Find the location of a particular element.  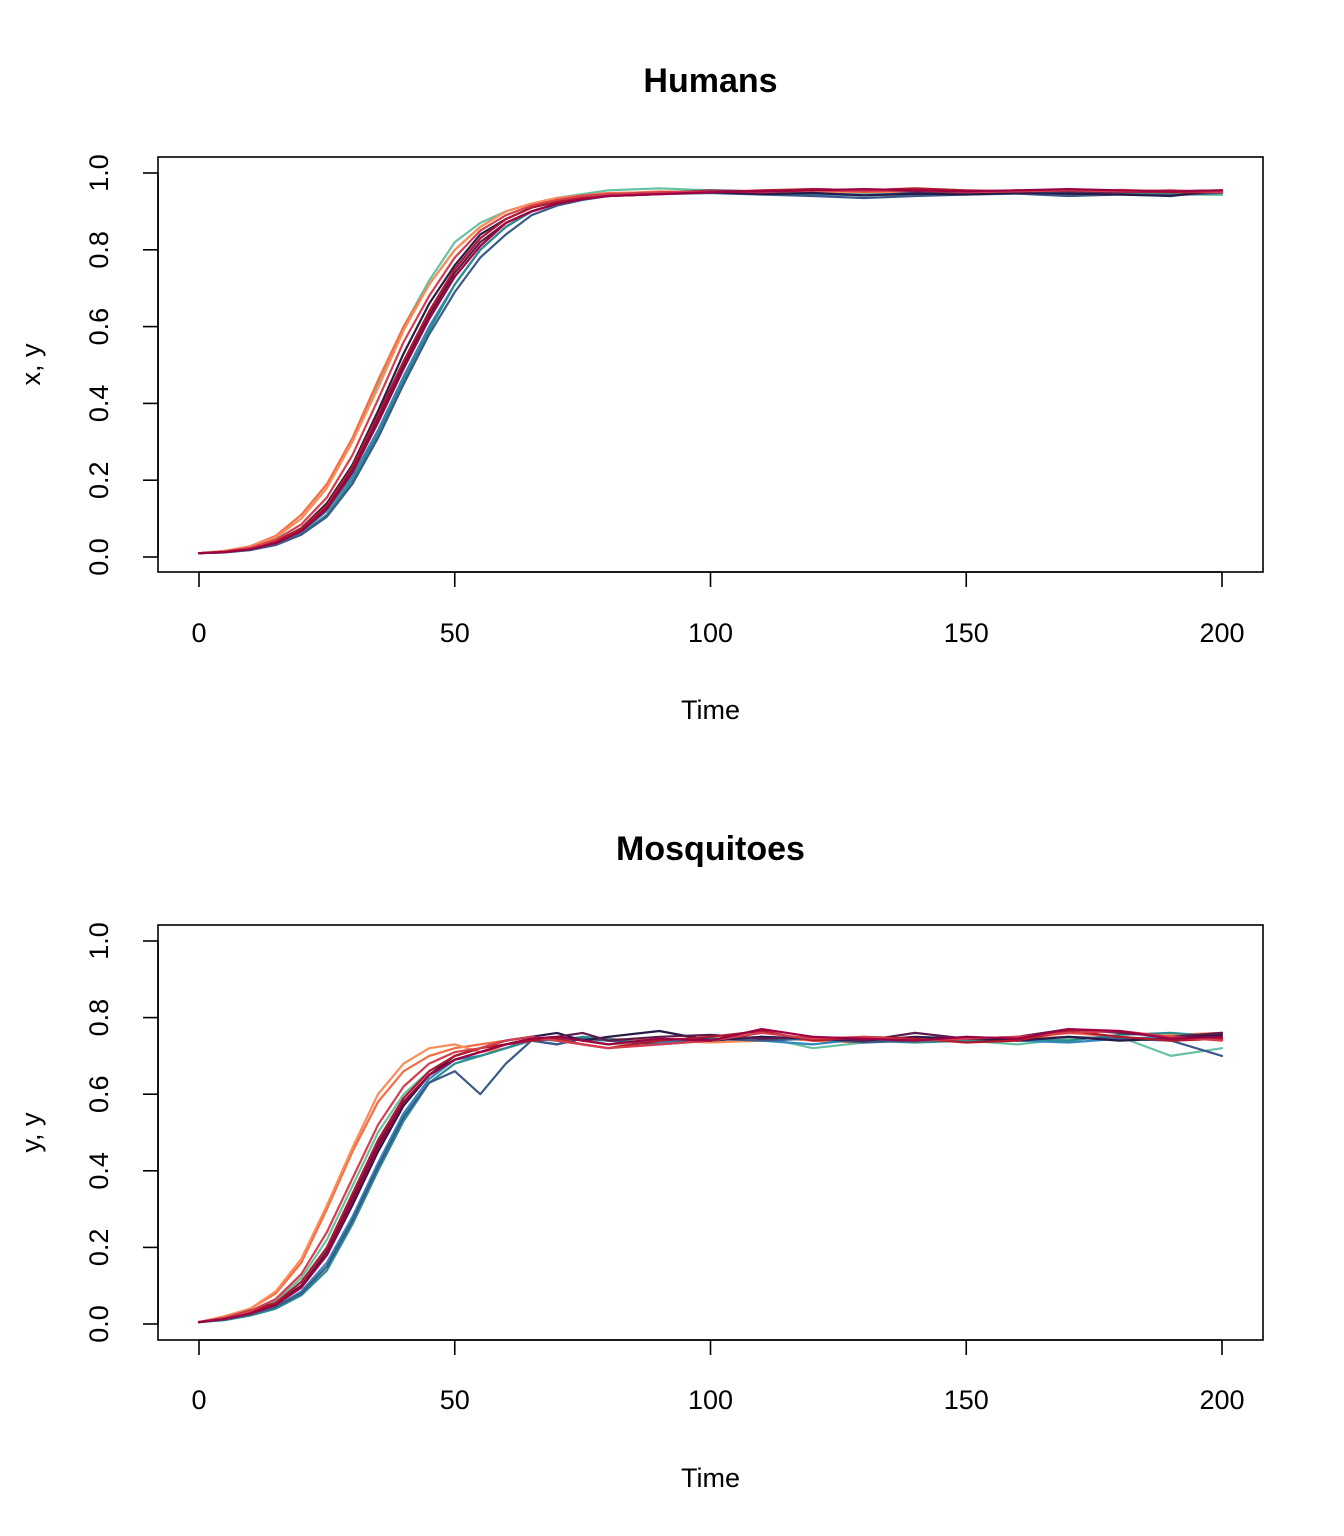

y-axis-label: x, y is located at coordinates (31, 364).